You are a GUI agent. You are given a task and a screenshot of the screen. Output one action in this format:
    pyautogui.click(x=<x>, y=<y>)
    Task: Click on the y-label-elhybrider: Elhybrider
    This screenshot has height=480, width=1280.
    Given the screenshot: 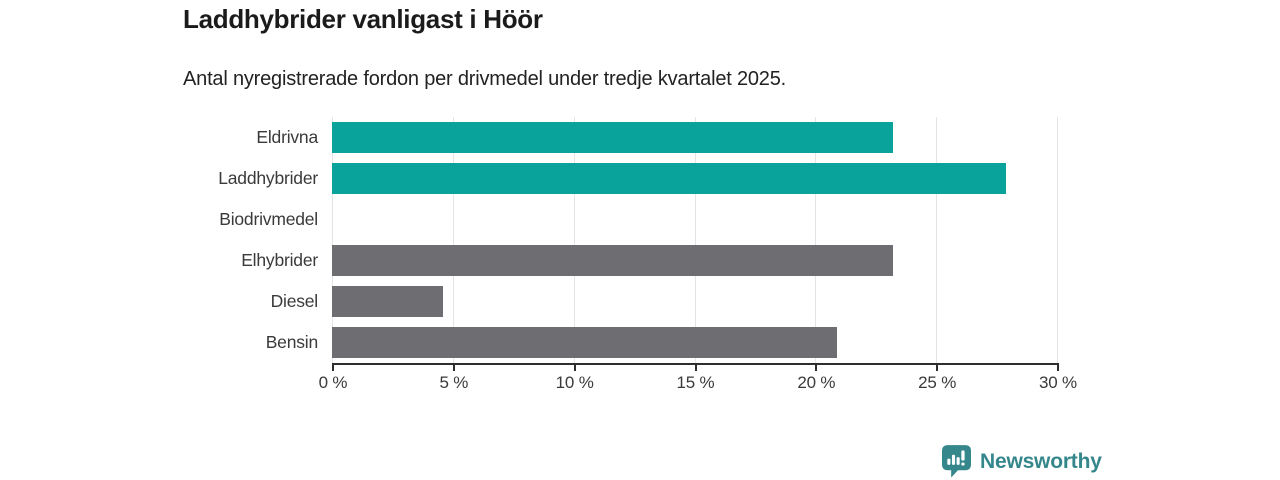 What is the action you would take?
    pyautogui.click(x=279, y=260)
    